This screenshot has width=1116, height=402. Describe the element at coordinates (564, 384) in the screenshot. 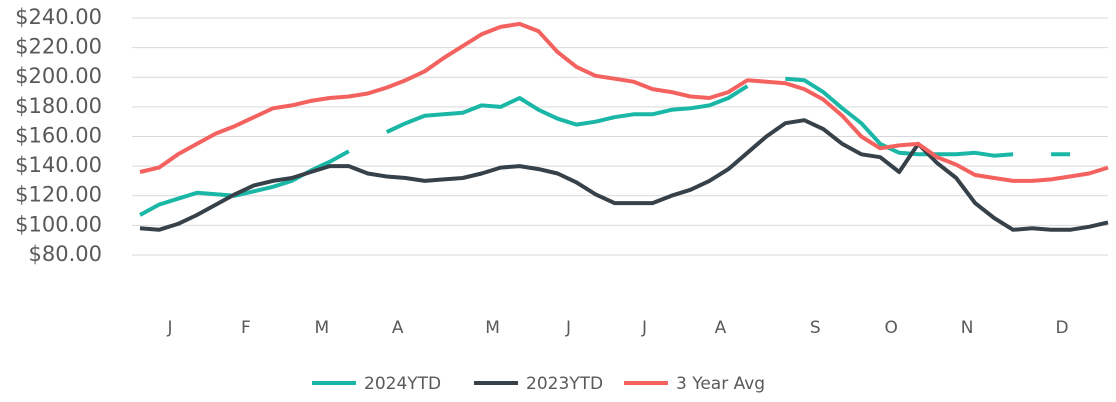

I see `legend-label: 2023YTD` at that location.